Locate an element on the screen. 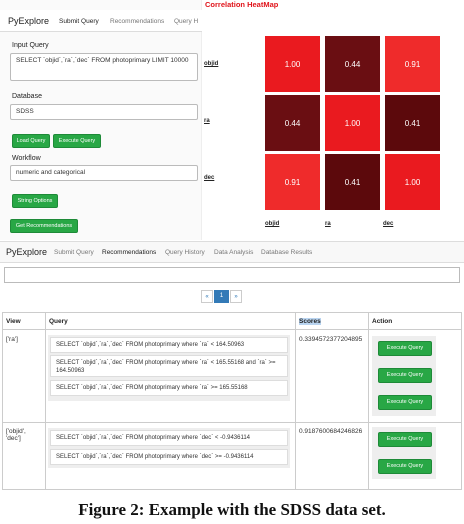 Image resolution: width=464 pixels, height=524 pixels. view: ['ra'] is located at coordinates (12, 339).